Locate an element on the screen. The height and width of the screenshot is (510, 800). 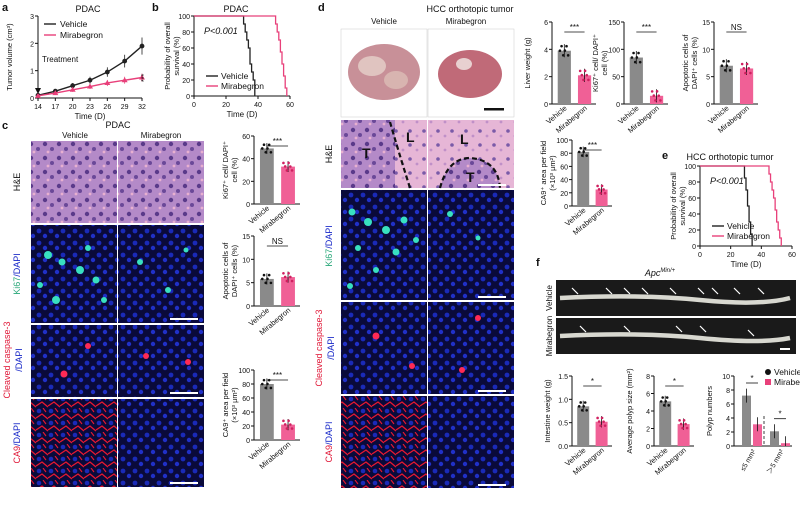
panel-d-col-vehicle: Vehicle is located at coordinates (384, 21).